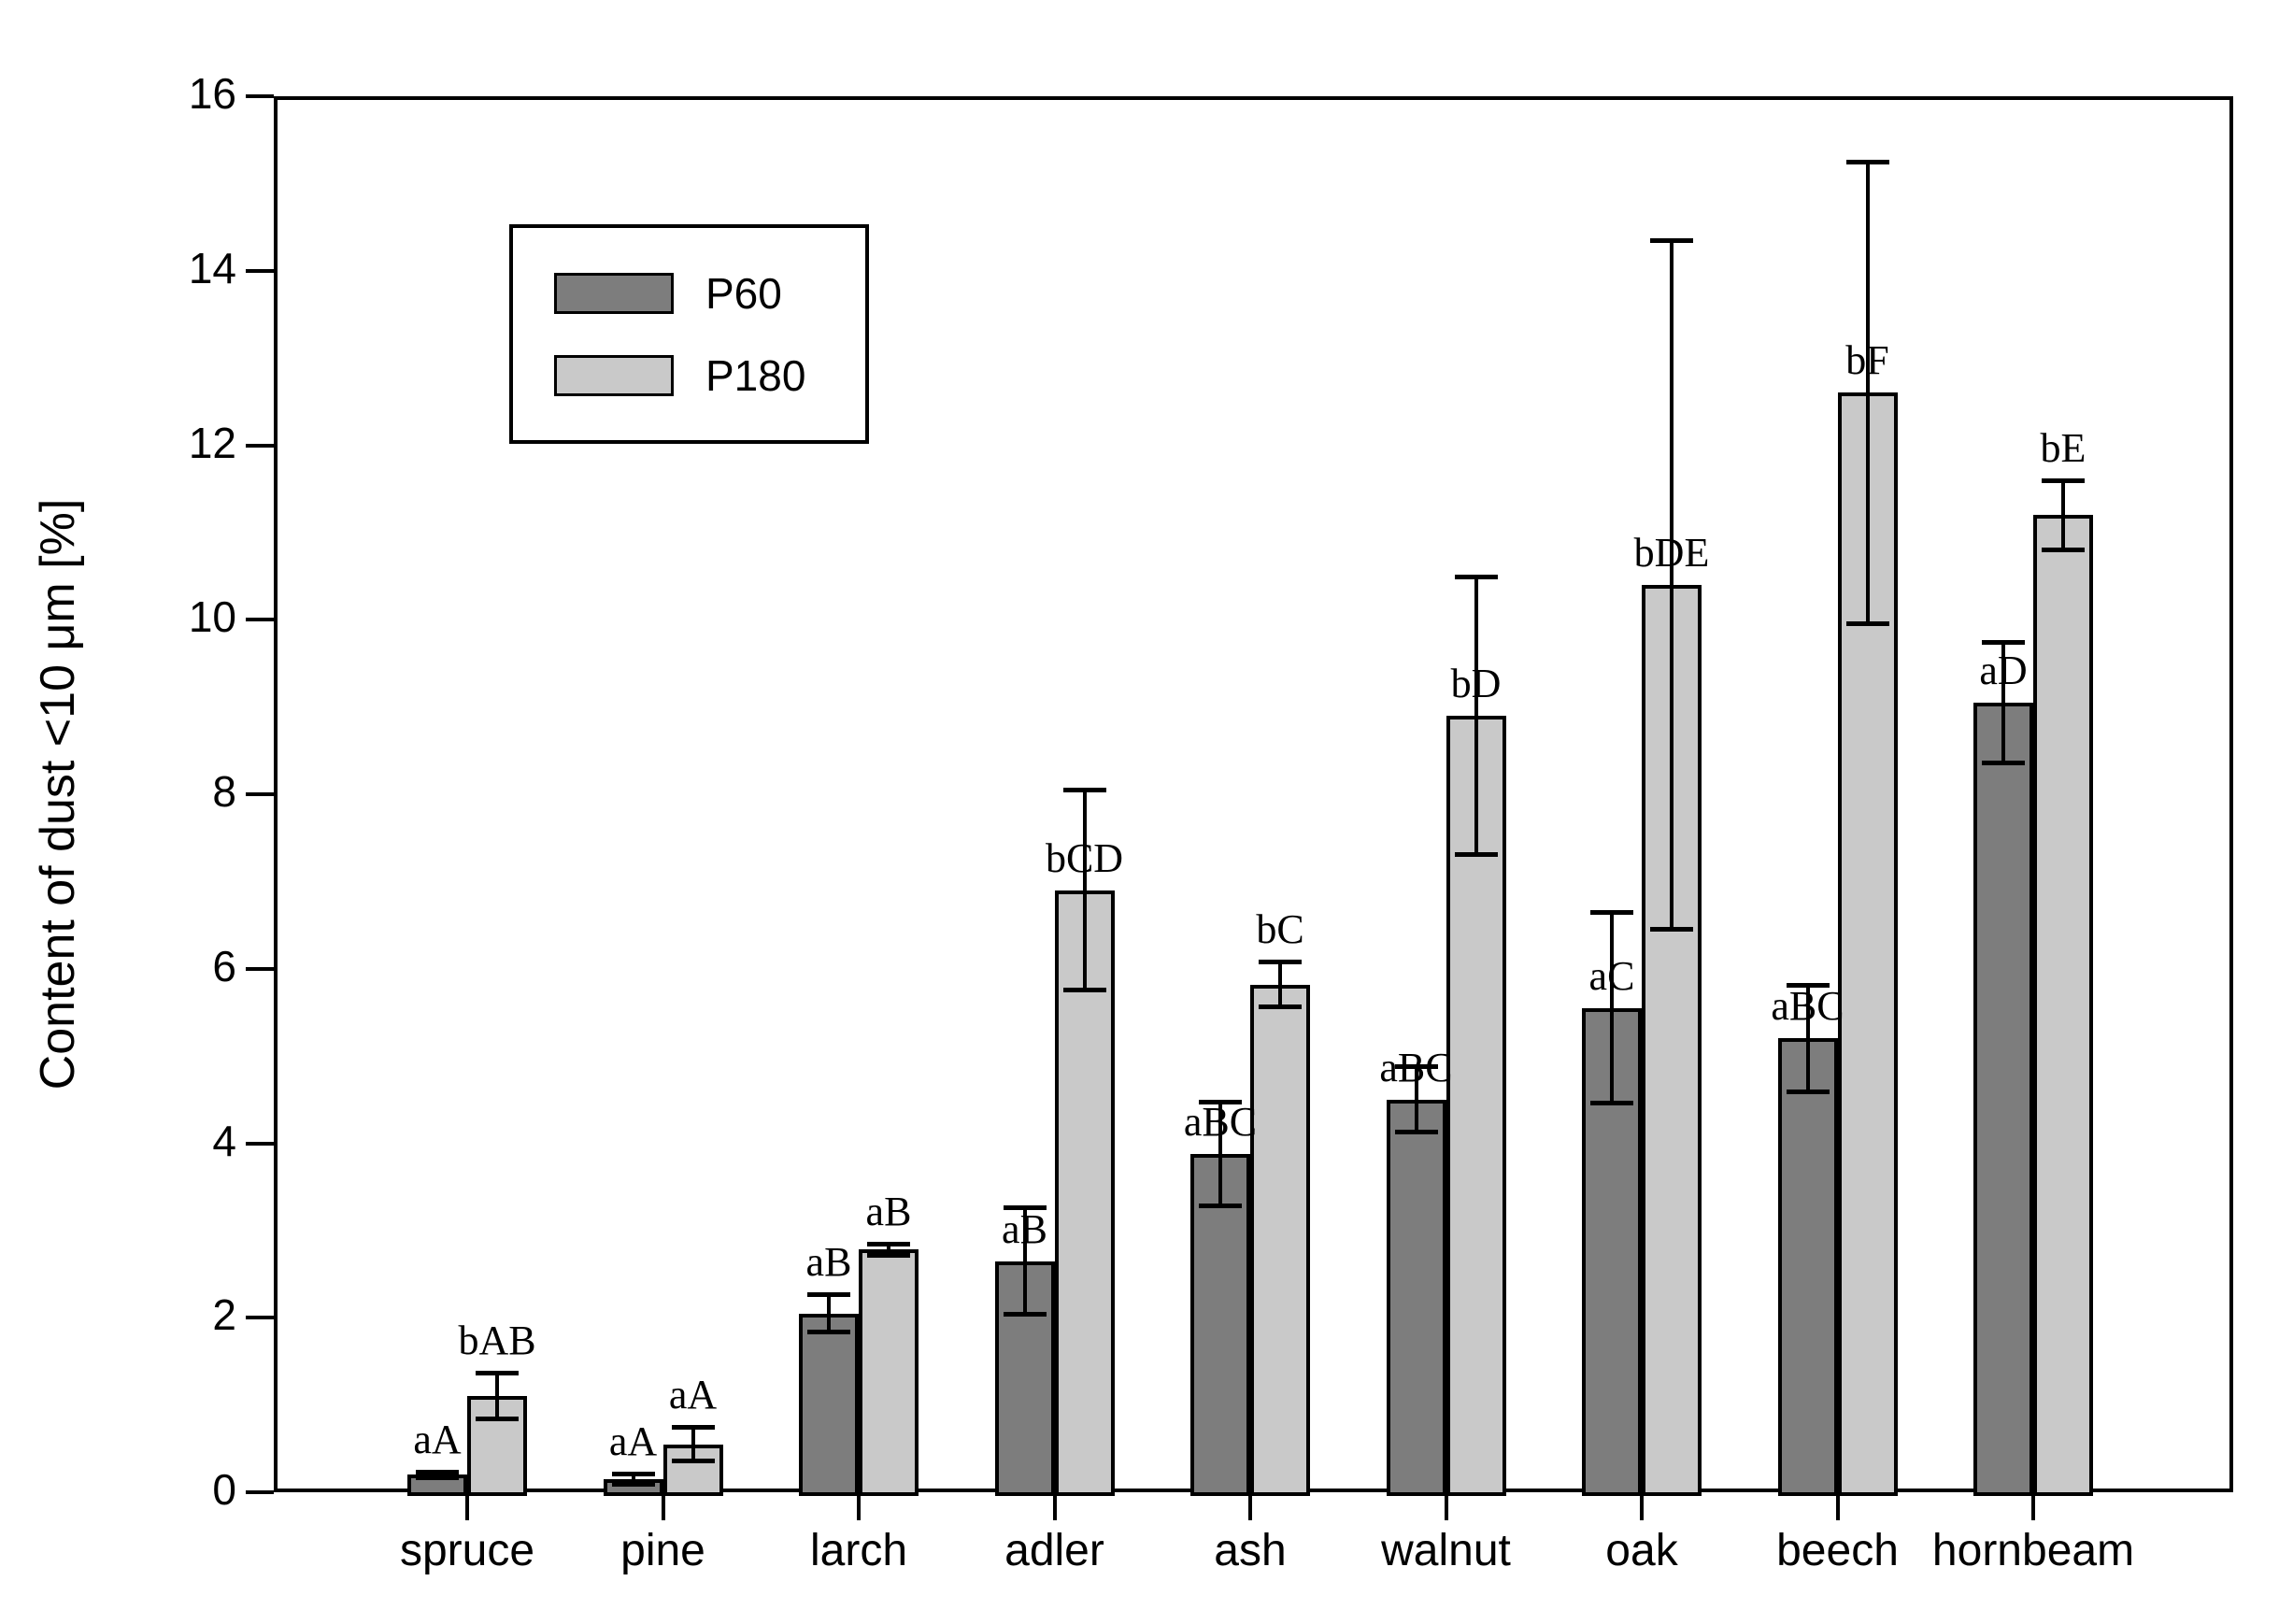  What do you see at coordinates (1280, 984) in the screenshot?
I see `error-bar-p180-ash` at bounding box center [1280, 984].